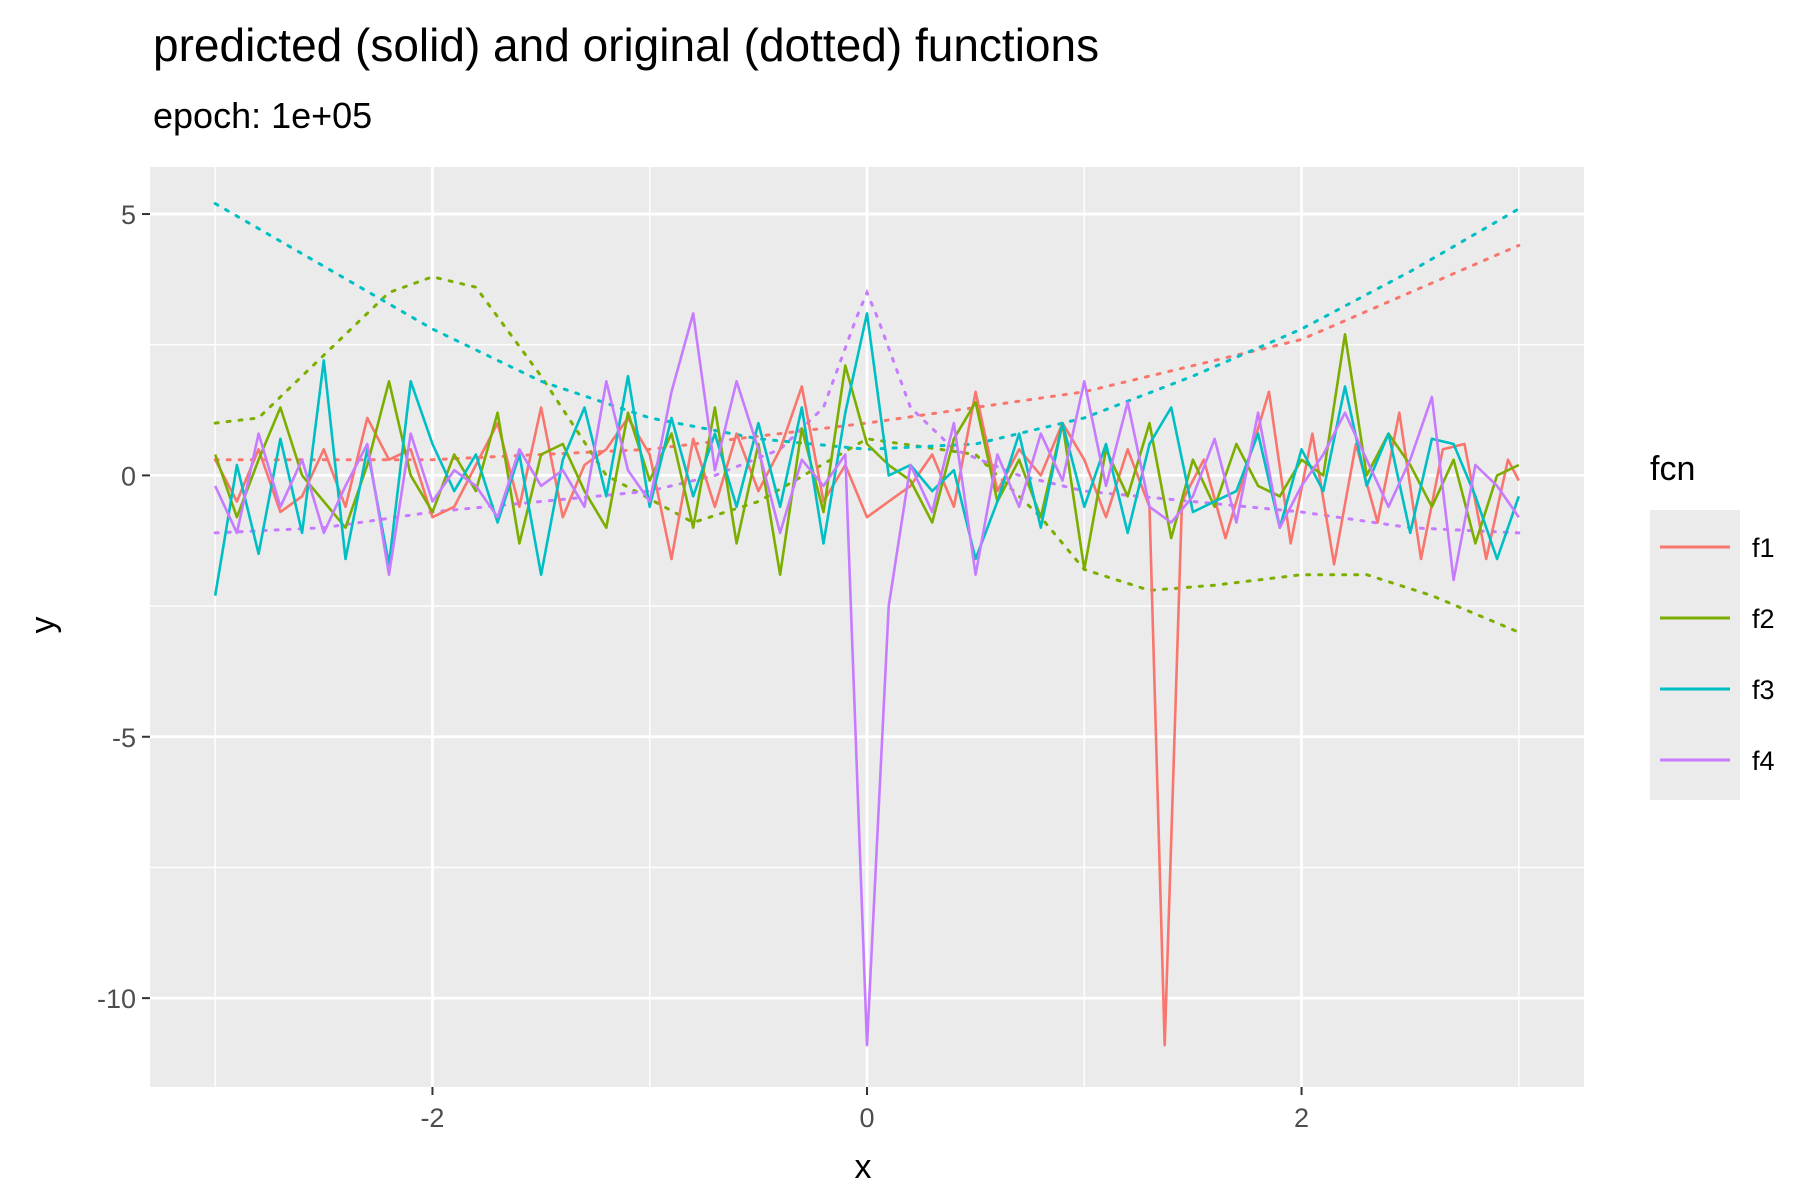  What do you see at coordinates (1763, 548) in the screenshot?
I see `legend-label-f1: f1` at bounding box center [1763, 548].